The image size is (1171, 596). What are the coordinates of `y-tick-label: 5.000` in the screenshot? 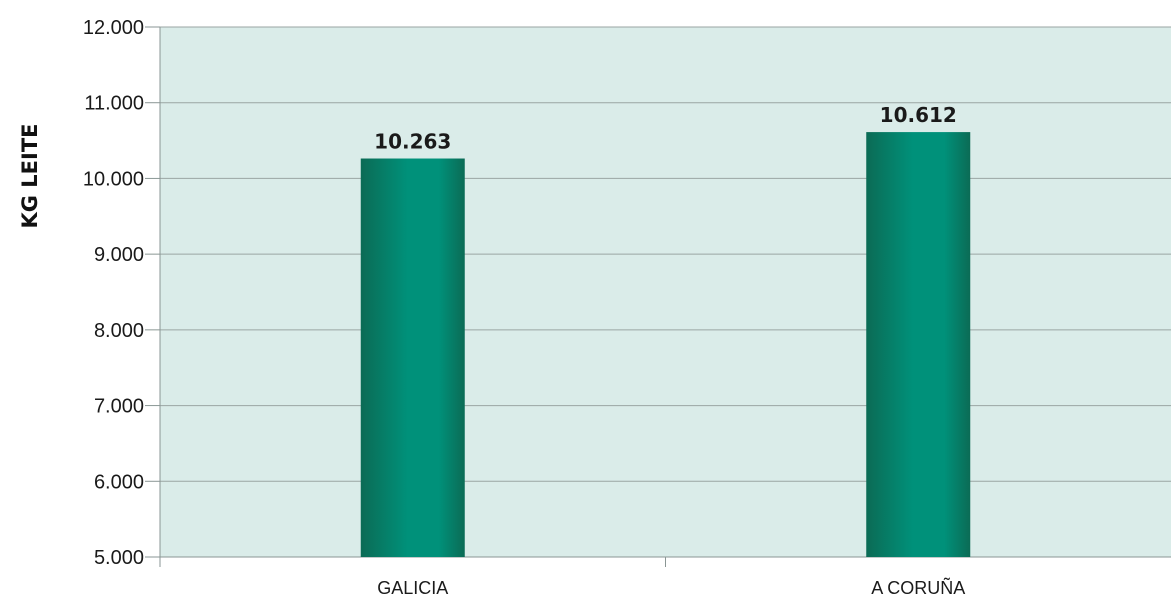 It's located at (119, 558).